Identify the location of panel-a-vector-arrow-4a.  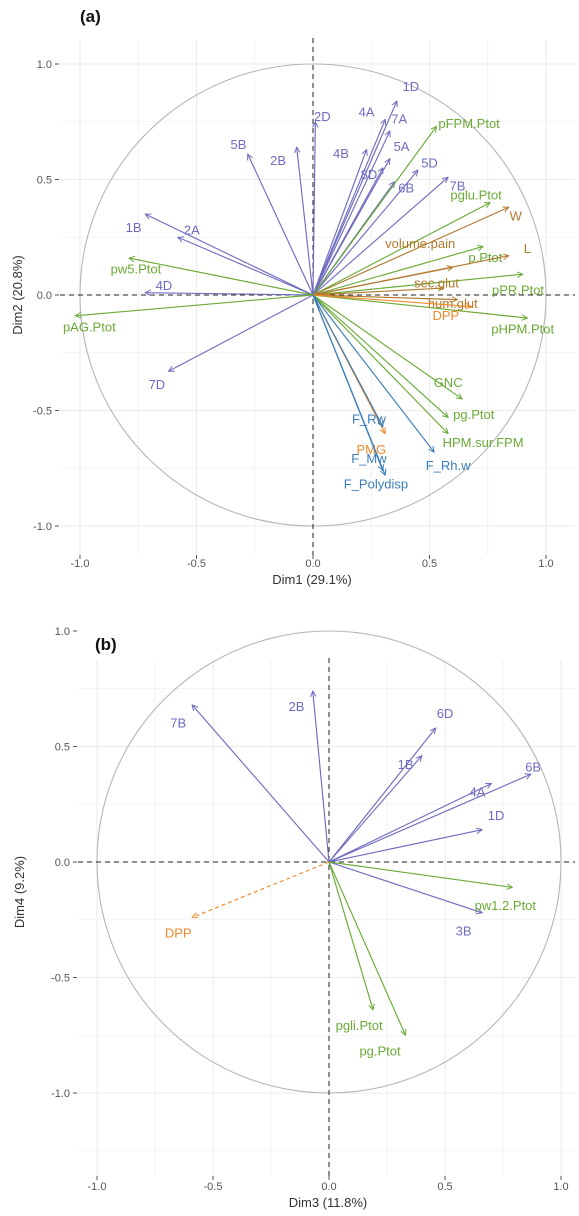
(348, 207).